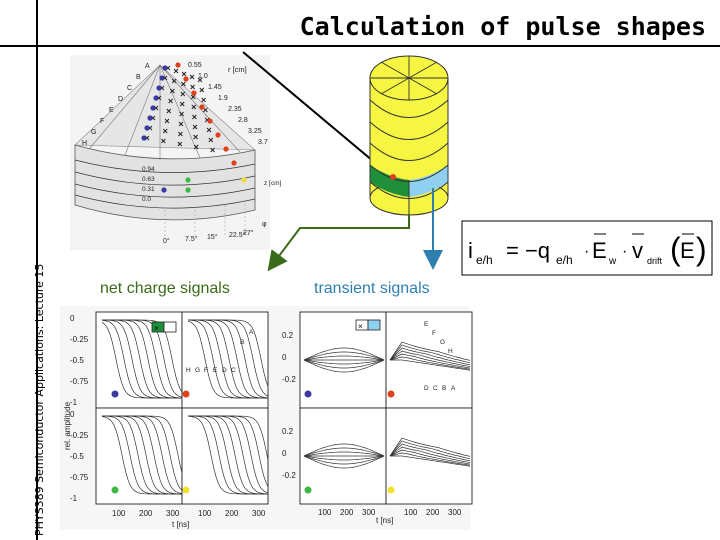 This screenshot has width=720, height=540. I want to click on formula-dot2: ·, so click(624, 251).